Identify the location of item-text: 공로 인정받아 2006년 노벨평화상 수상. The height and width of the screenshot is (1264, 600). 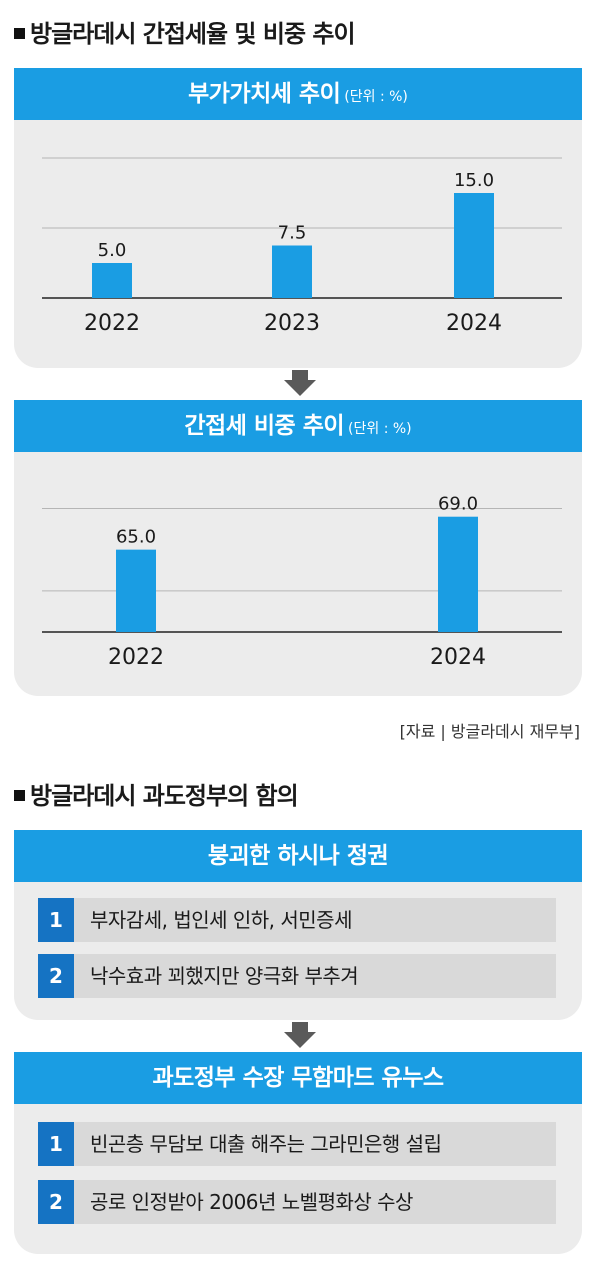
(251, 1202).